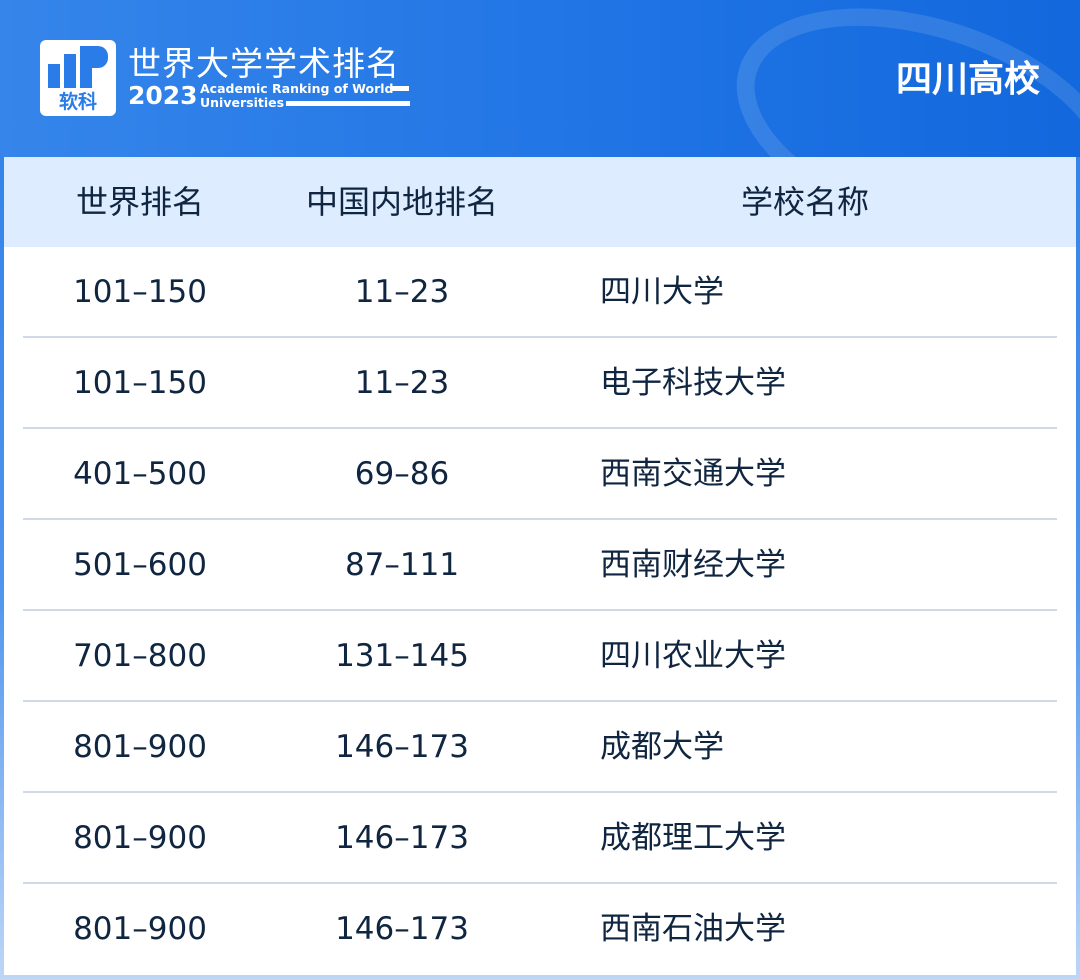 The image size is (1080, 979). Describe the element at coordinates (693, 656) in the screenshot. I see `school-name-cell: 四川农业大学` at that location.